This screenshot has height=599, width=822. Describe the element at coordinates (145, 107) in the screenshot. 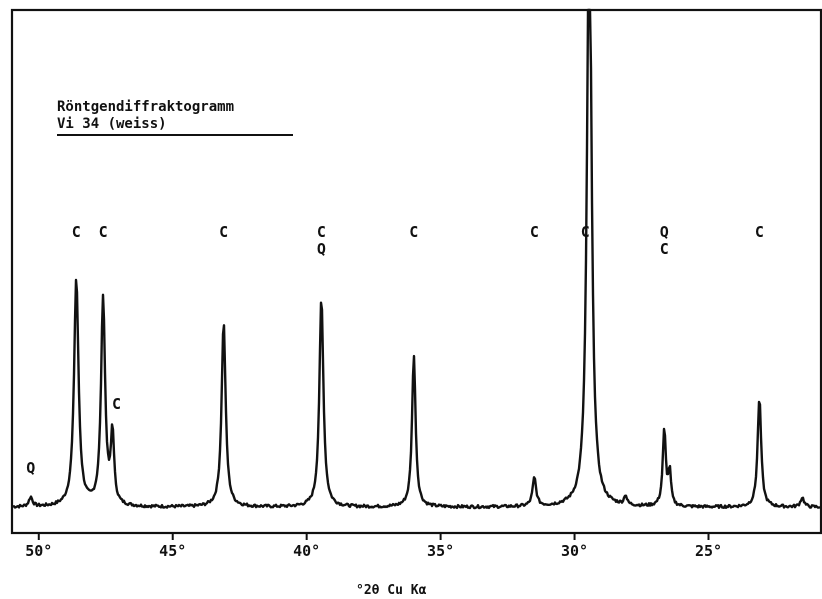

I see `chart-title-line-1: Röntgendiffraktogramm` at that location.